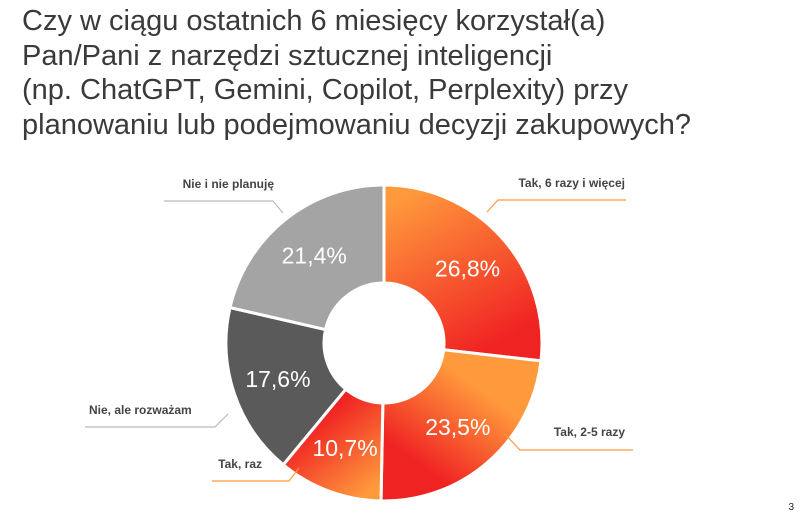 Image resolution: width=800 pixels, height=517 pixels. What do you see at coordinates (229, 184) in the screenshot?
I see `category-label: Nie i nie planuję` at bounding box center [229, 184].